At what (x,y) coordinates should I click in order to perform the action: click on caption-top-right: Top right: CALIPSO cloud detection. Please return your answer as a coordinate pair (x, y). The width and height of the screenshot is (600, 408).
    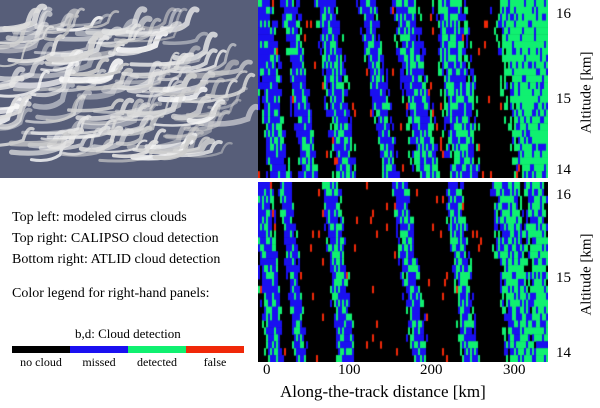
    Looking at the image, I should click on (115, 238).